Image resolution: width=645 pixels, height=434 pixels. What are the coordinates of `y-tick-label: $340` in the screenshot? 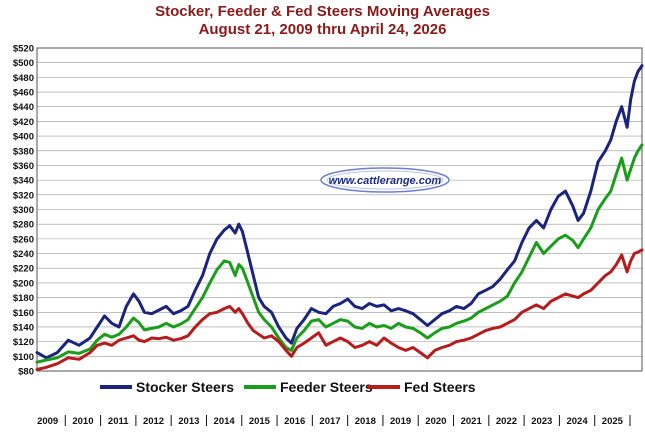 It's located at (23, 181).